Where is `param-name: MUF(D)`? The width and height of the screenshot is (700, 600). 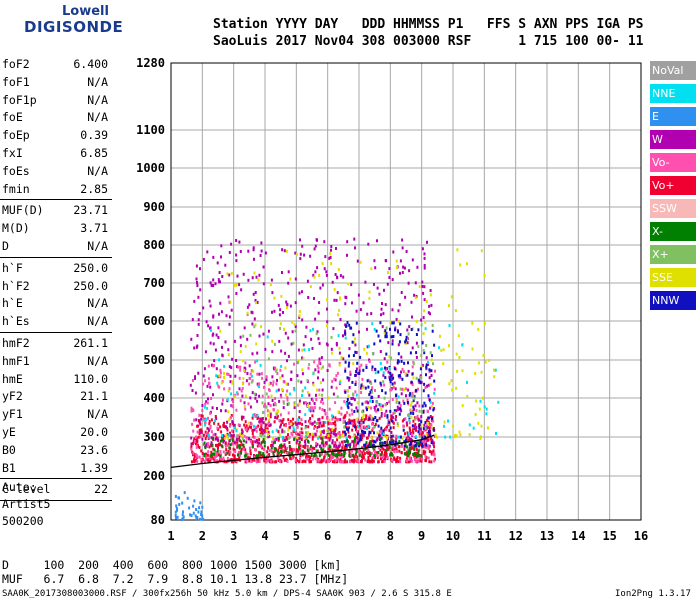 param-name: MUF(D) is located at coordinates (23, 210).